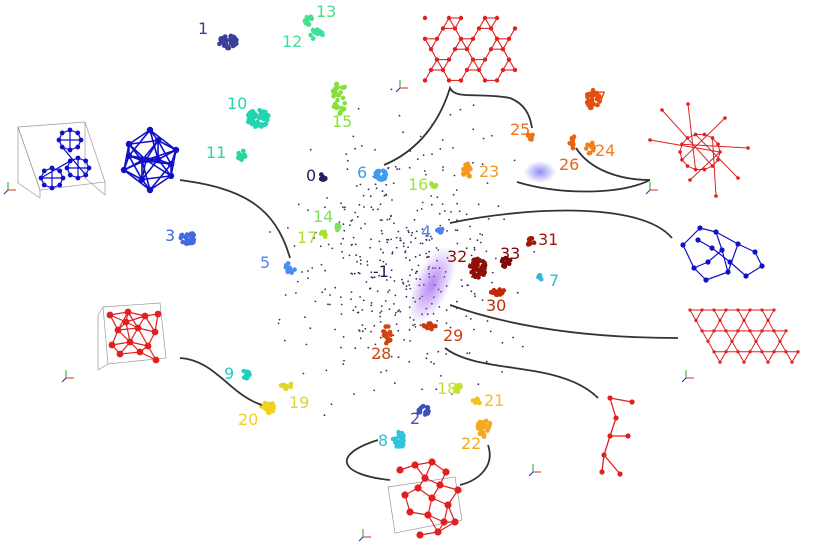  What do you see at coordinates (688, 104) in the screenshot?
I see `ring-network-atom` at bounding box center [688, 104].